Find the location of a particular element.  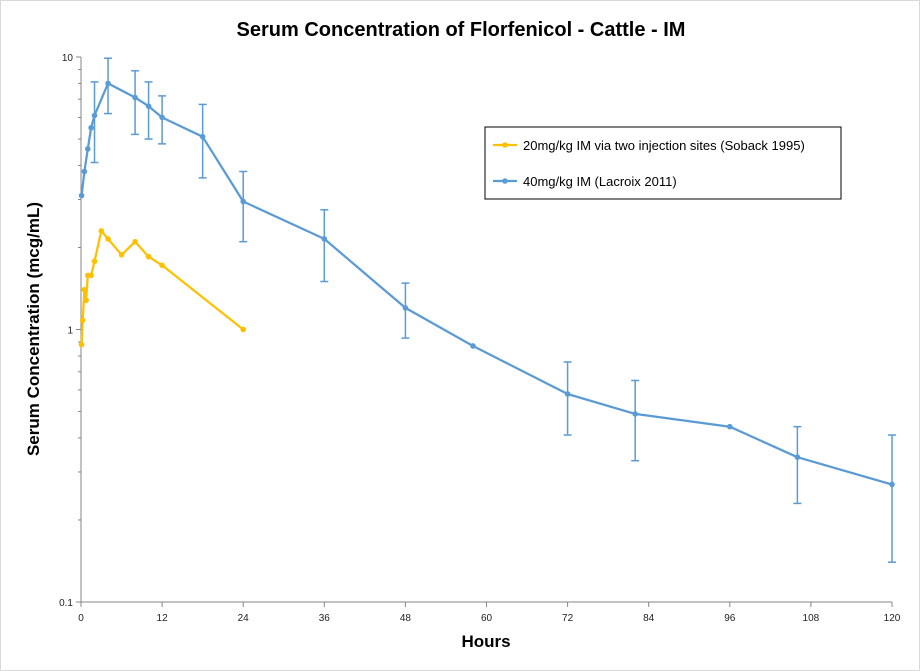

x-axis-title: Hours is located at coordinates (485, 641).